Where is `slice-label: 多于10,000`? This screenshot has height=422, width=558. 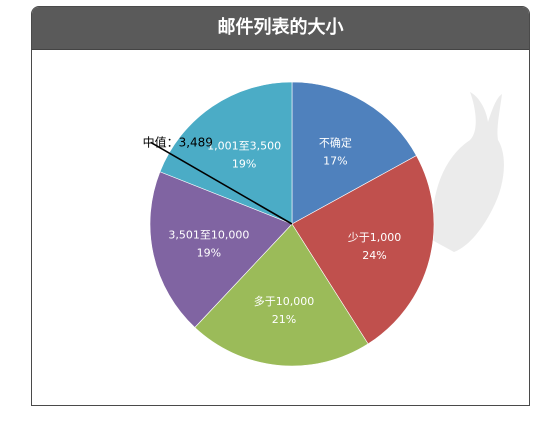 slice-label: 多于10,000 is located at coordinates (284, 301).